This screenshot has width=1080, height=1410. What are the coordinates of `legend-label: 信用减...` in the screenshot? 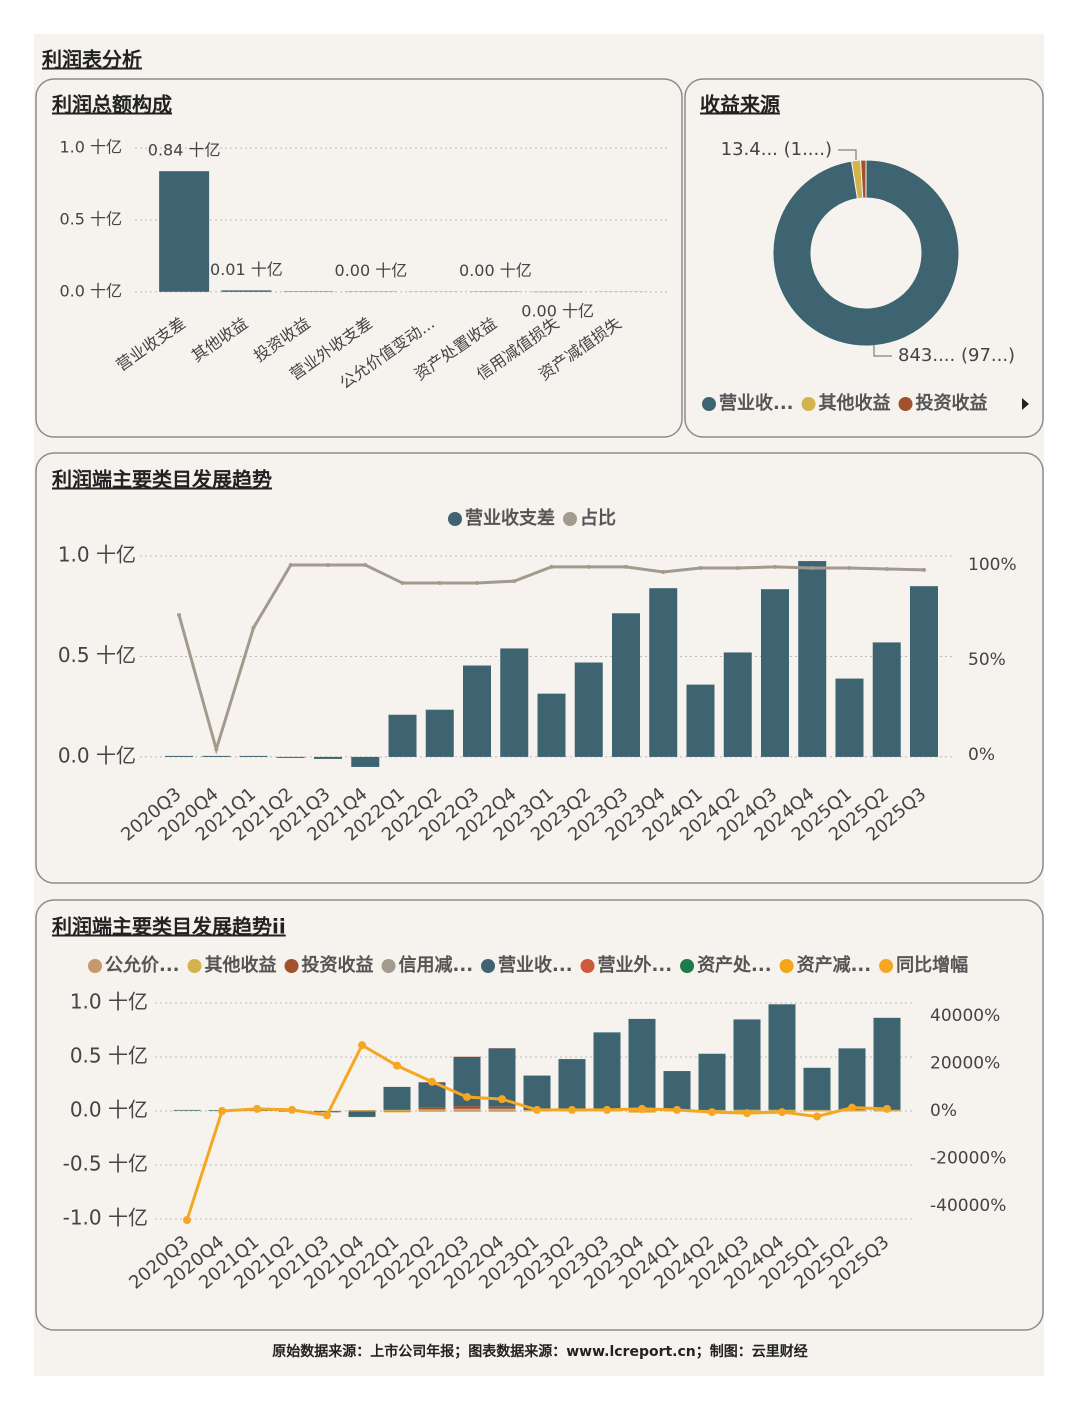 It's located at (436, 965).